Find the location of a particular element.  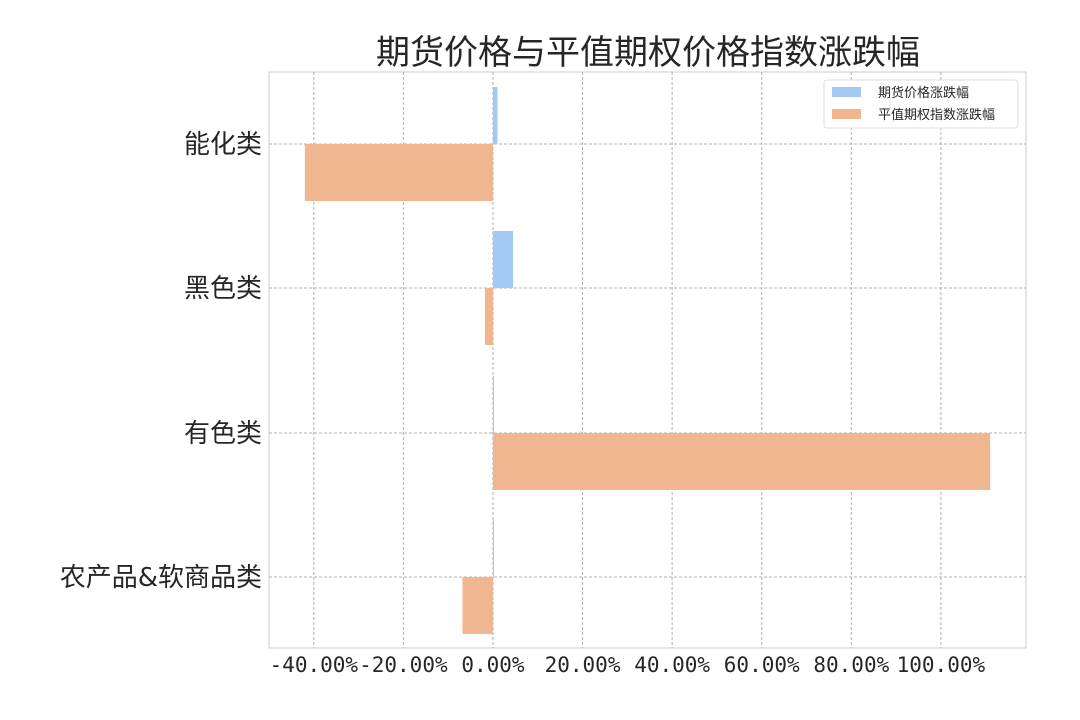

x-tick-label: 40.00% is located at coordinates (672, 665).